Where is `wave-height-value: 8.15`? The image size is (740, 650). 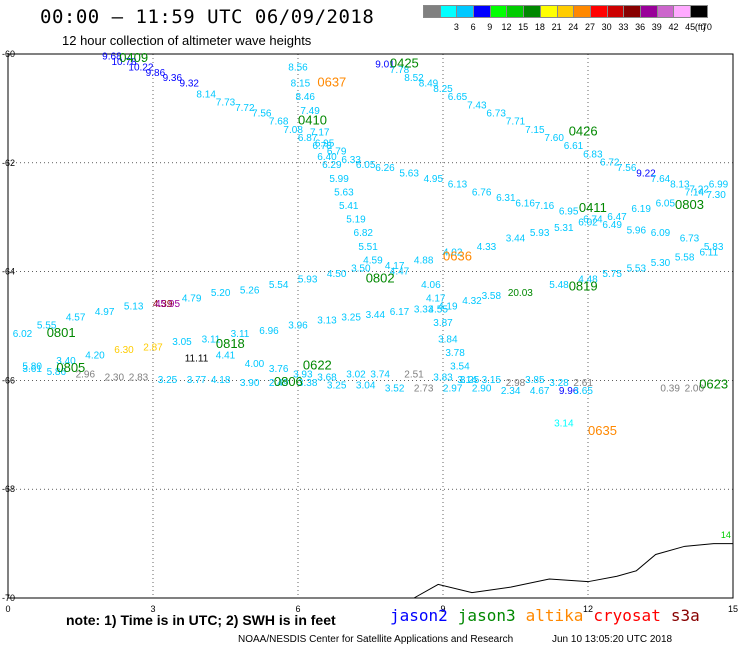 wave-height-value: 8.15 is located at coordinates (301, 84).